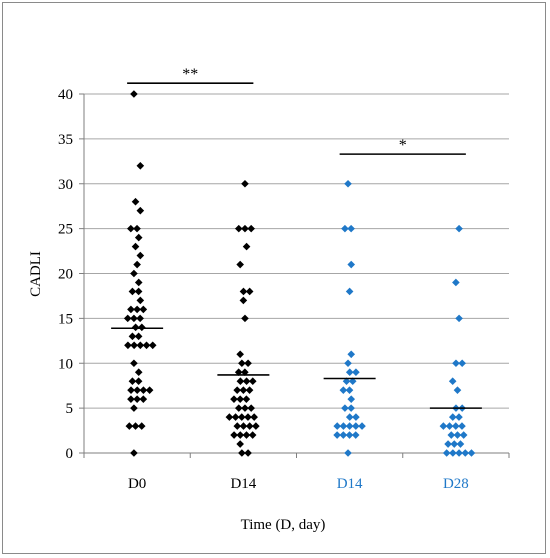 The height and width of the screenshot is (558, 550). I want to click on y-tick-label: 15, so click(65, 319).